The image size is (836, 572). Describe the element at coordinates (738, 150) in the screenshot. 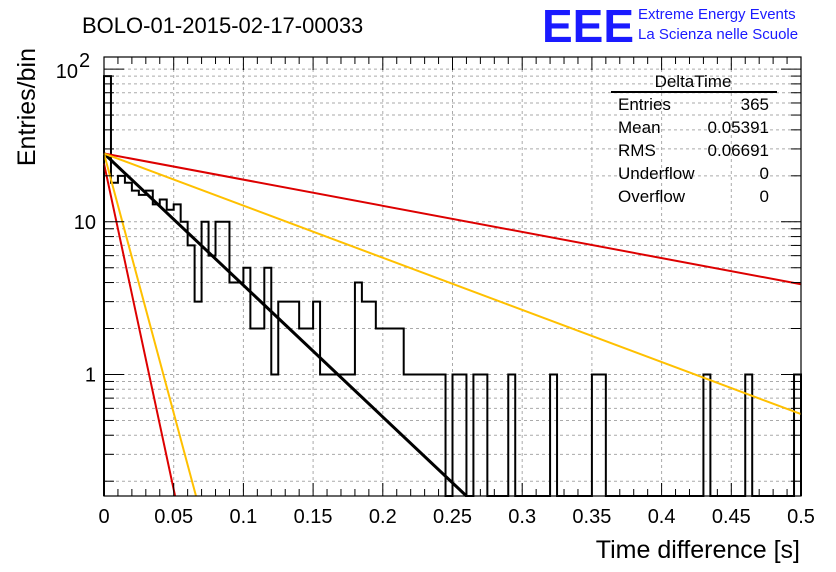

I see `stats-value-rms: 0.06691` at that location.